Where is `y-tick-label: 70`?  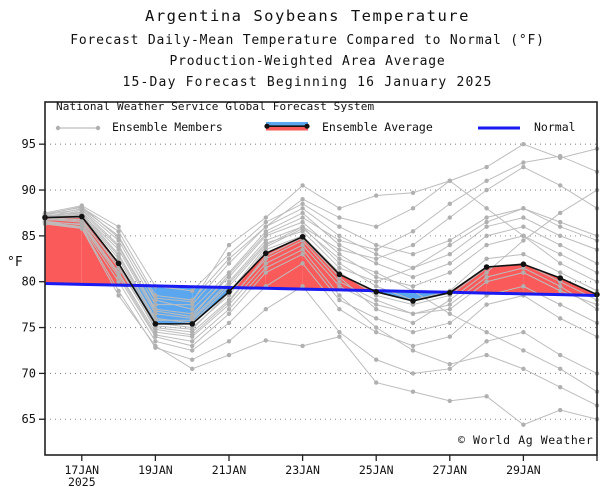 y-tick-label: 70 is located at coordinates (29, 373).